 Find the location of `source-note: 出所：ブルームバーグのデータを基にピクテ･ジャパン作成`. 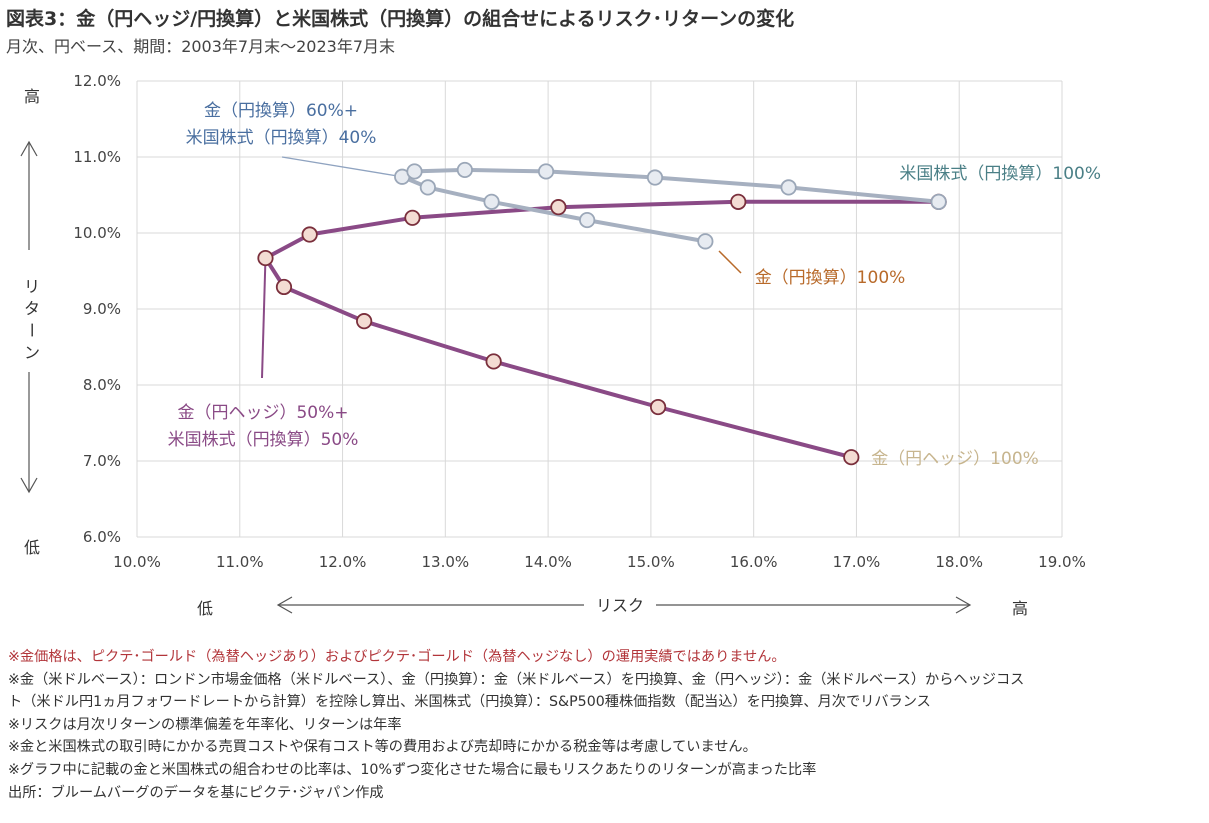

source-note: 出所：ブルームバーグのデータを基にピクテ･ジャパン作成 is located at coordinates (196, 792).